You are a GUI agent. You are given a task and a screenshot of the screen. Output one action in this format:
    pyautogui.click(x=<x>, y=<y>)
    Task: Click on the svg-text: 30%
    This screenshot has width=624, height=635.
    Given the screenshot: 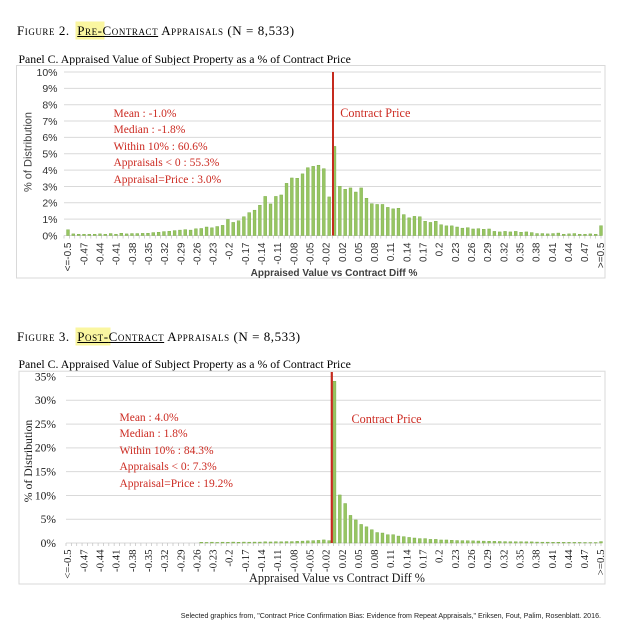 What is the action you would take?
    pyautogui.click(x=46, y=401)
    